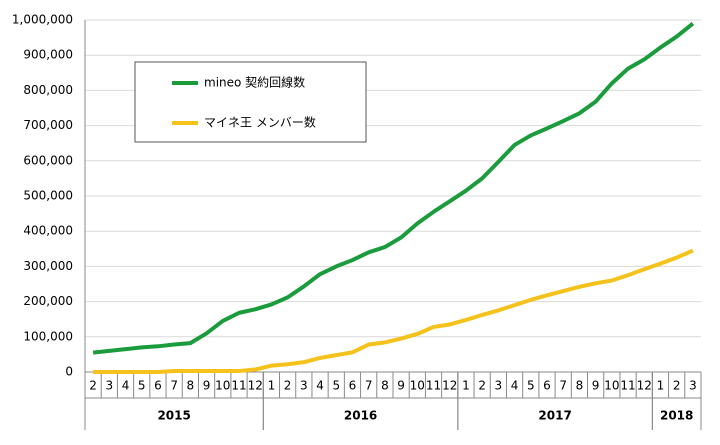 This screenshot has width=720, height=445. Describe the element at coordinates (173, 416) in the screenshot. I see `x-group-label: 2015` at that location.